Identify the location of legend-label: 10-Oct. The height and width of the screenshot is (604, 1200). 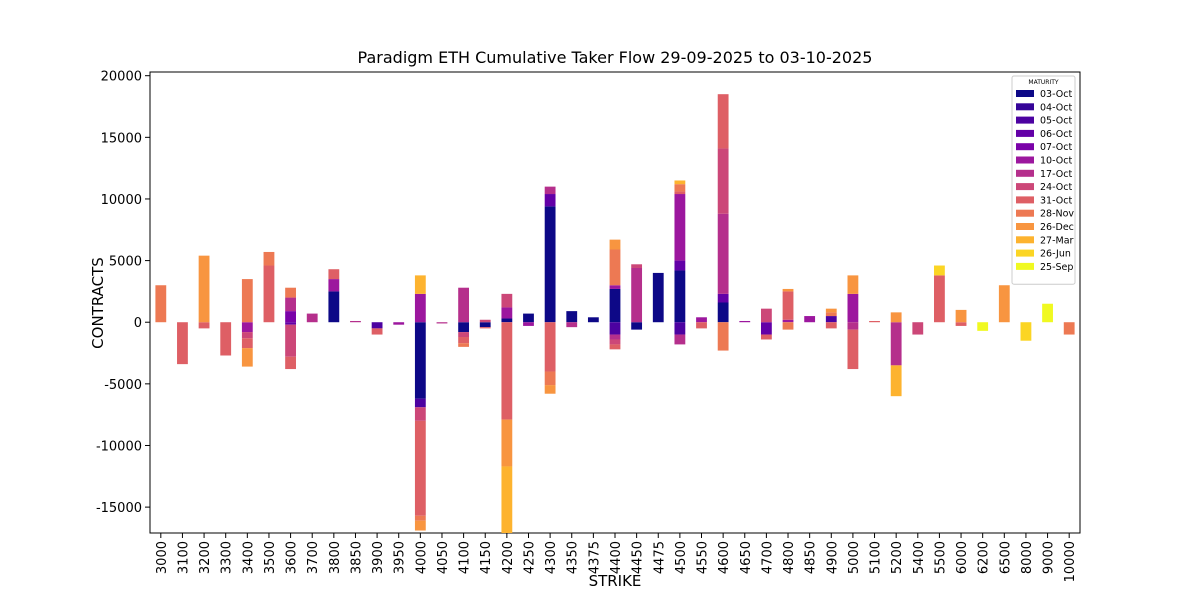
(1056, 161).